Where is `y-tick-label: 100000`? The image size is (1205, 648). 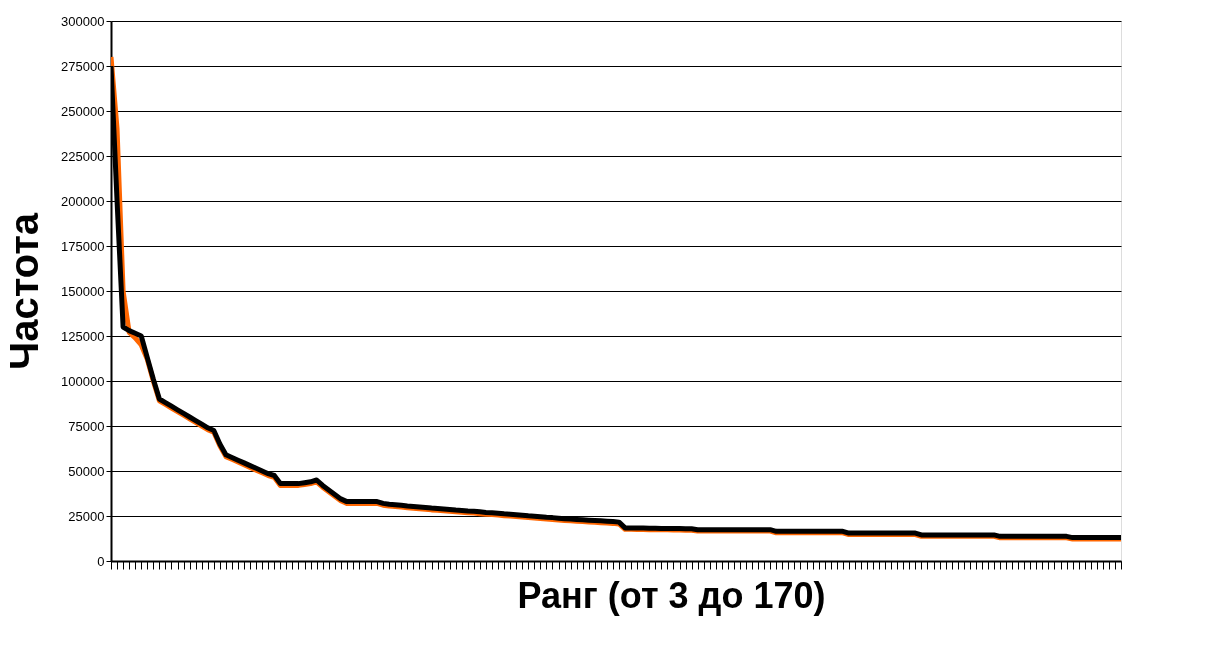
y-tick-label: 100000 is located at coordinates (83, 381).